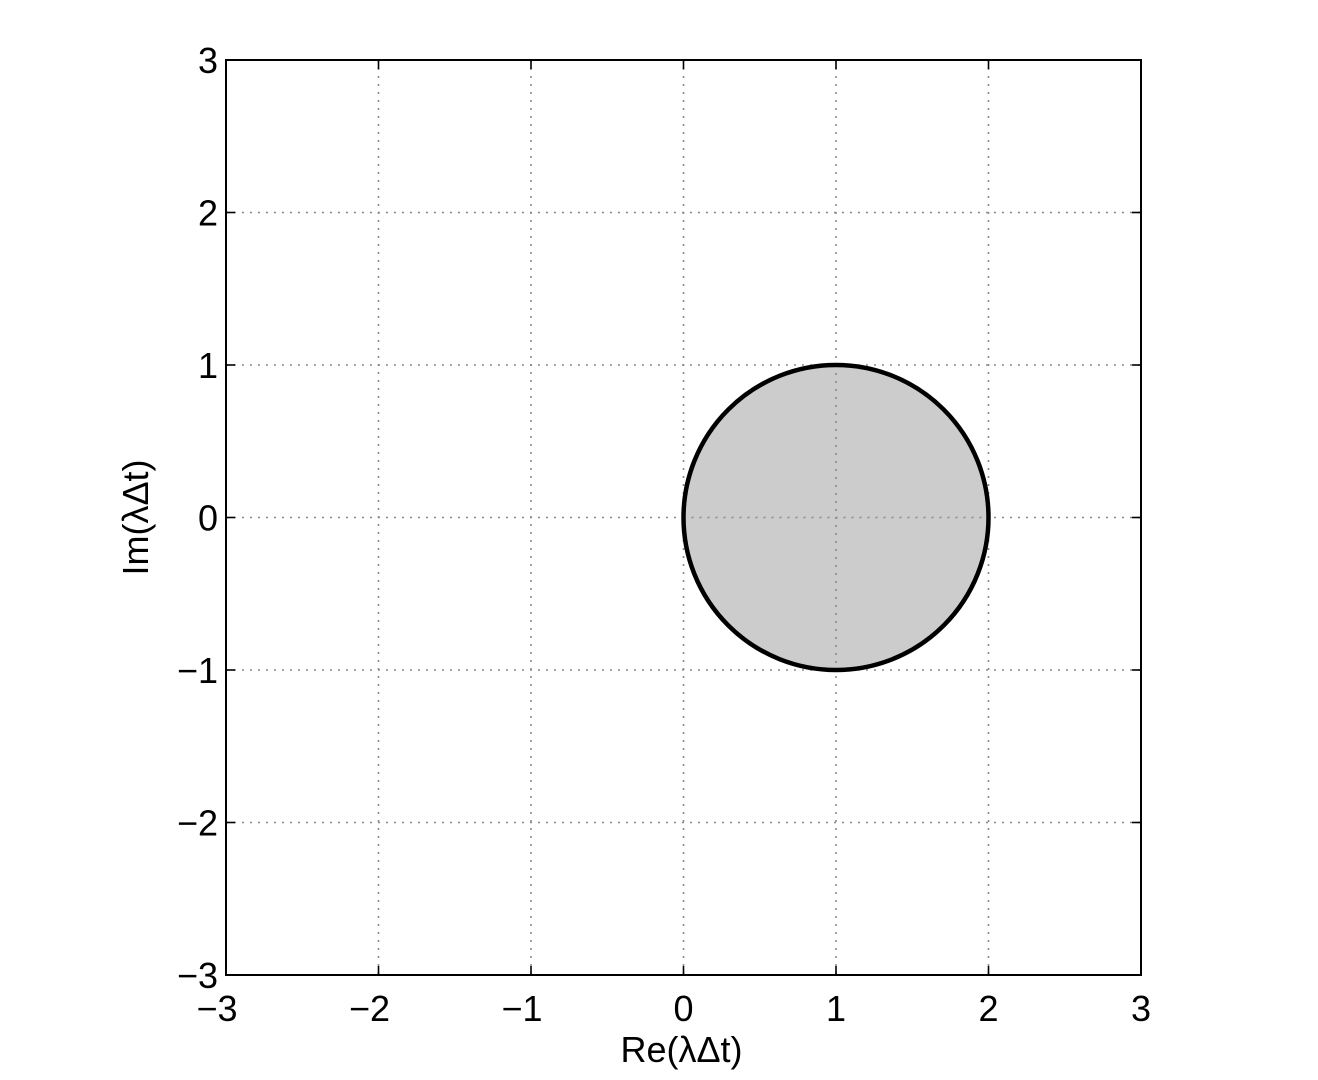 This screenshot has height=1080, width=1318. What do you see at coordinates (369, 1008) in the screenshot?
I see `x-tick-label: −2` at bounding box center [369, 1008].